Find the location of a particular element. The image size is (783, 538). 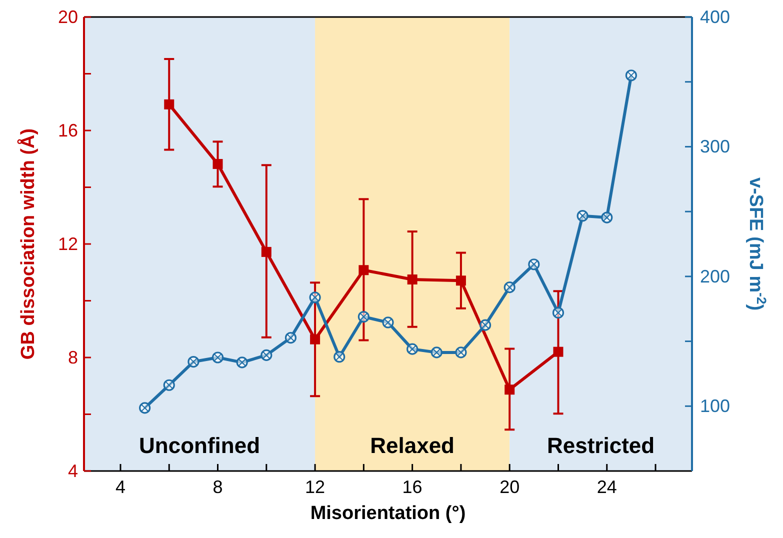

x-tick-label: 20 is located at coordinates (510, 487).